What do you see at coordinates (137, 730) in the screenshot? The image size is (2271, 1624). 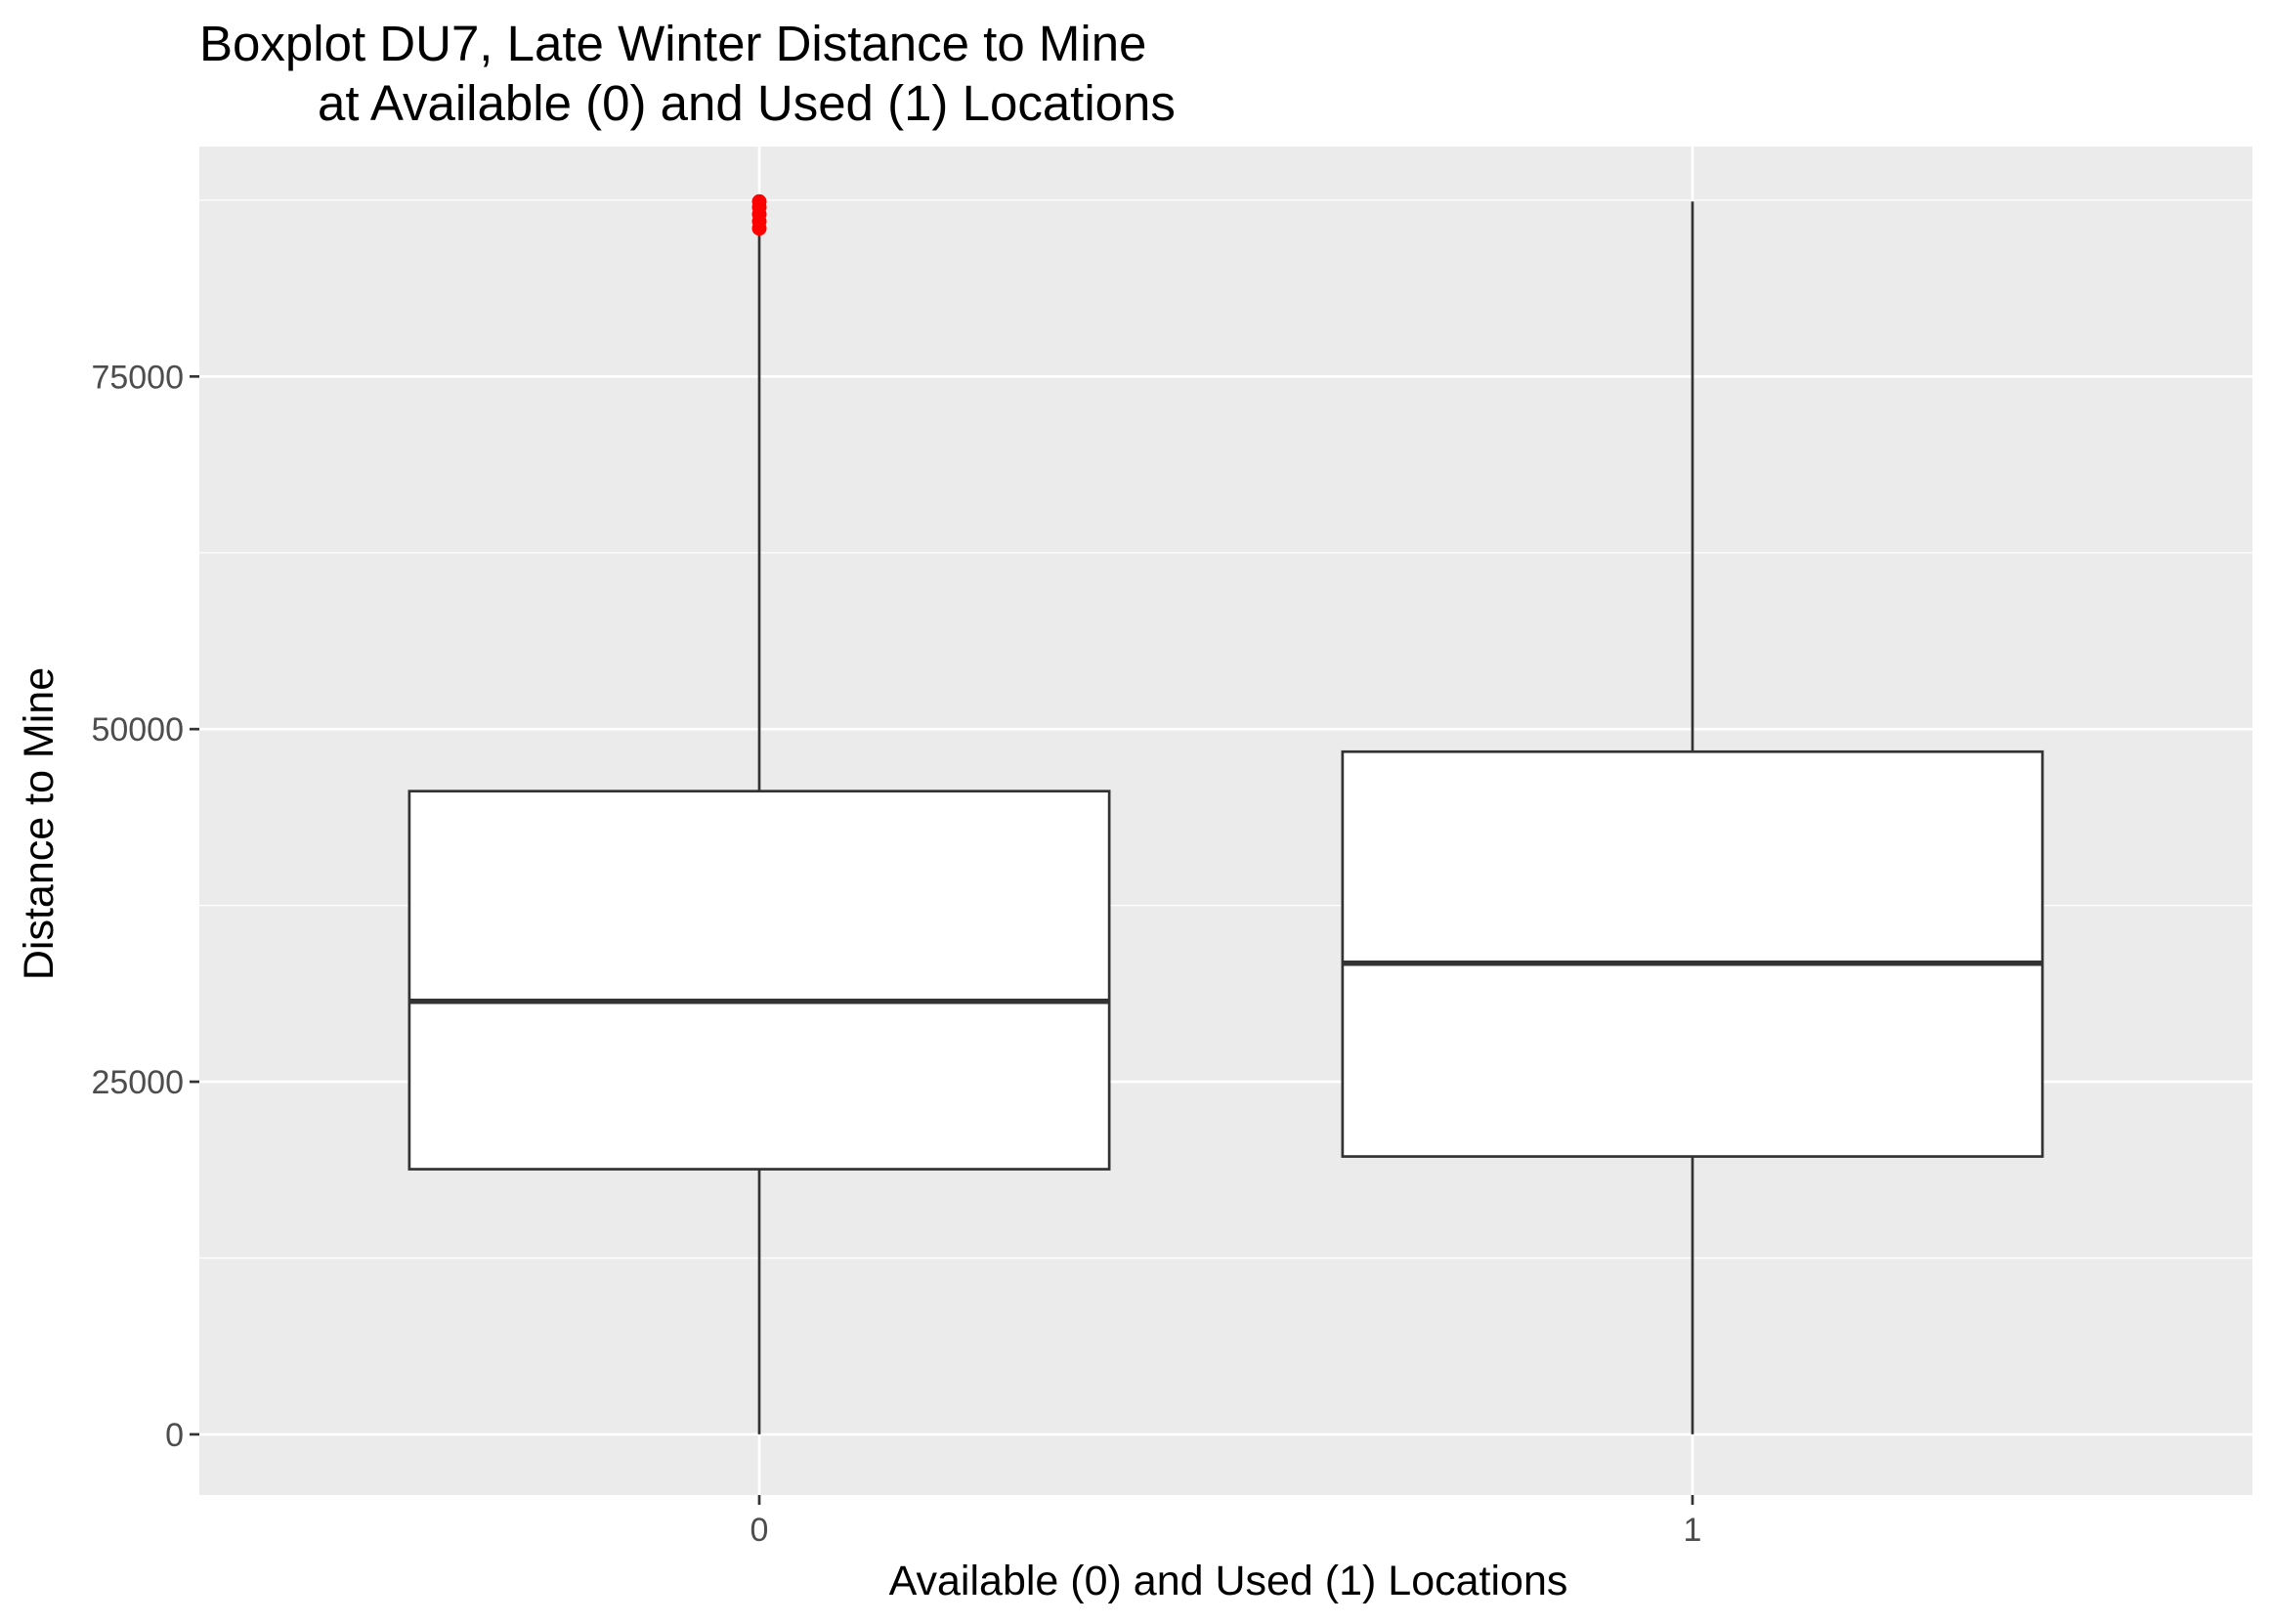 I see `y-tick-label: 50000` at bounding box center [137, 730].